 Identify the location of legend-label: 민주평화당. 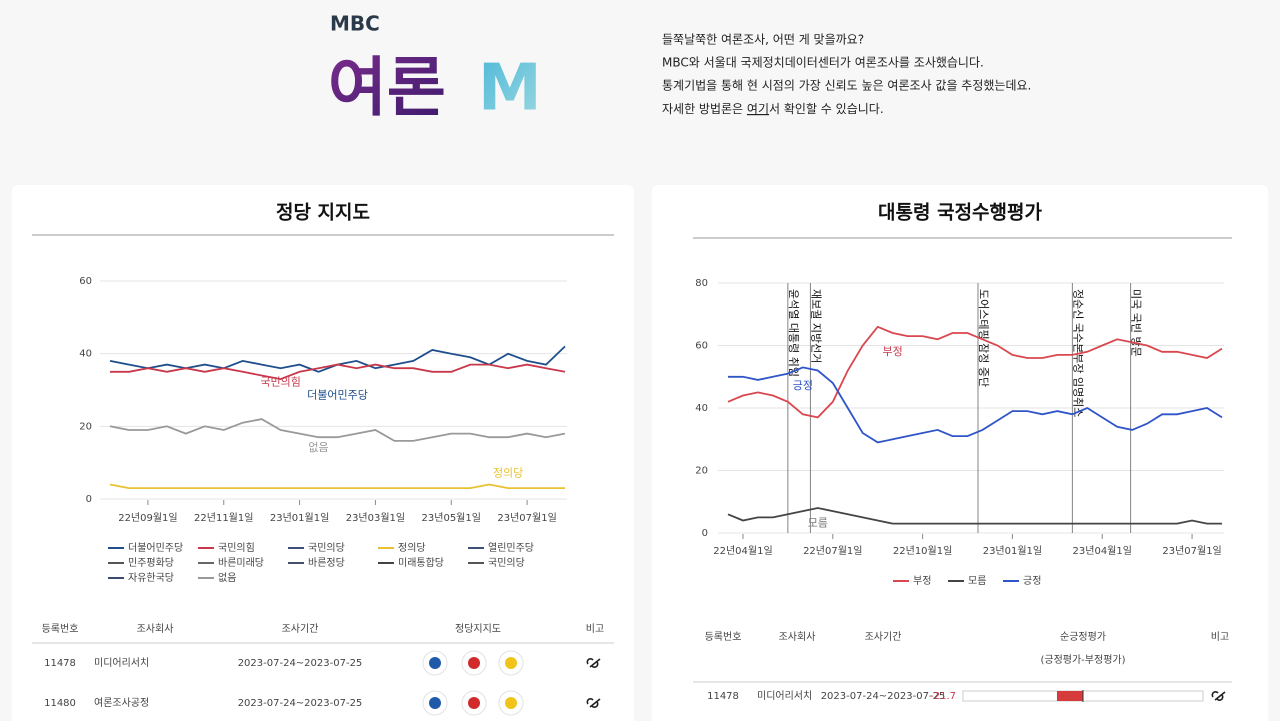
(151, 563).